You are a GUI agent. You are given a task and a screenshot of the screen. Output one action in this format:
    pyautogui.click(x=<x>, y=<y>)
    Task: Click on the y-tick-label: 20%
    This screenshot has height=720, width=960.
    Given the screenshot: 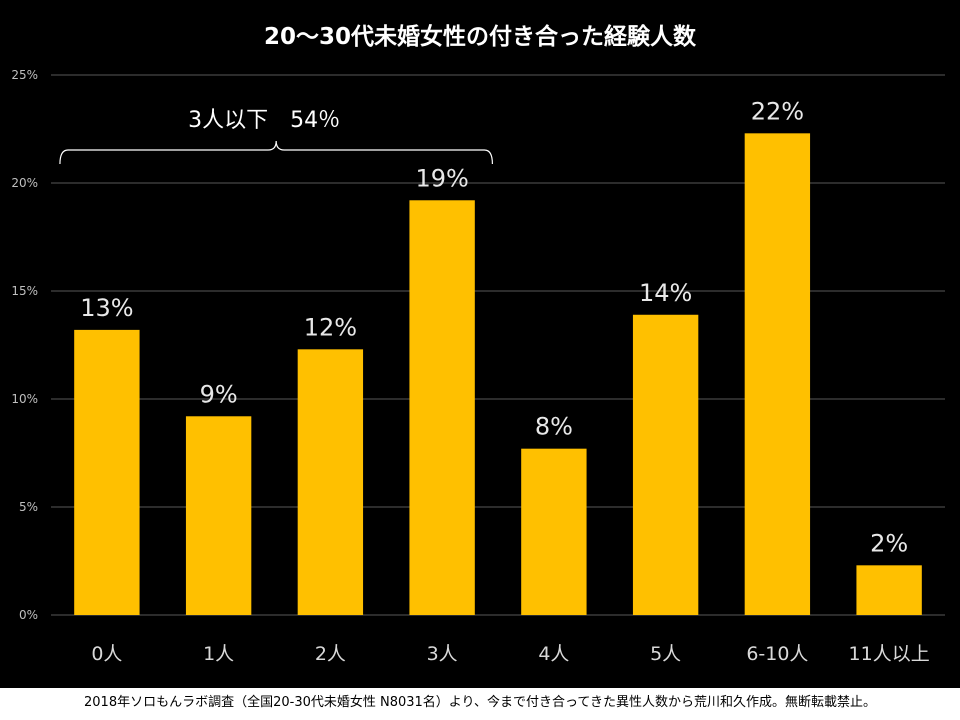 What is the action you would take?
    pyautogui.click(x=24, y=183)
    